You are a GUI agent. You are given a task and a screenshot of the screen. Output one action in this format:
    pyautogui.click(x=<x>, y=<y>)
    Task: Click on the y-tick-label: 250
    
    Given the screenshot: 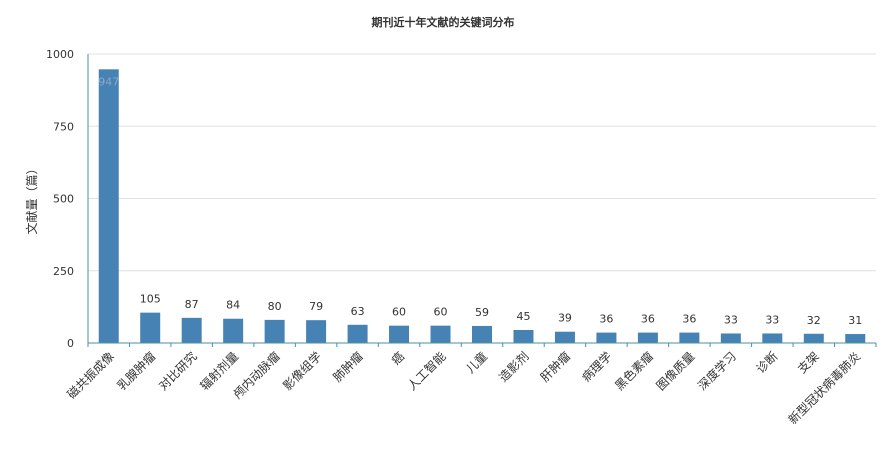 What is the action you would take?
    pyautogui.click(x=63, y=271)
    